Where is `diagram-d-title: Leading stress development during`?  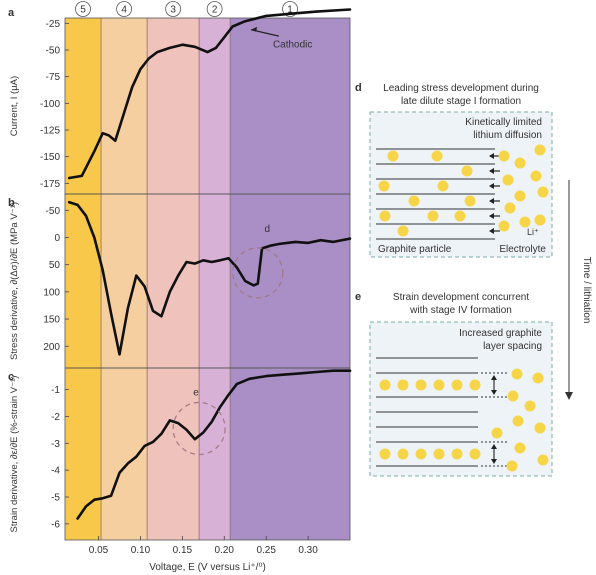
diagram-d-title: Leading stress development during is located at coordinates (461, 88).